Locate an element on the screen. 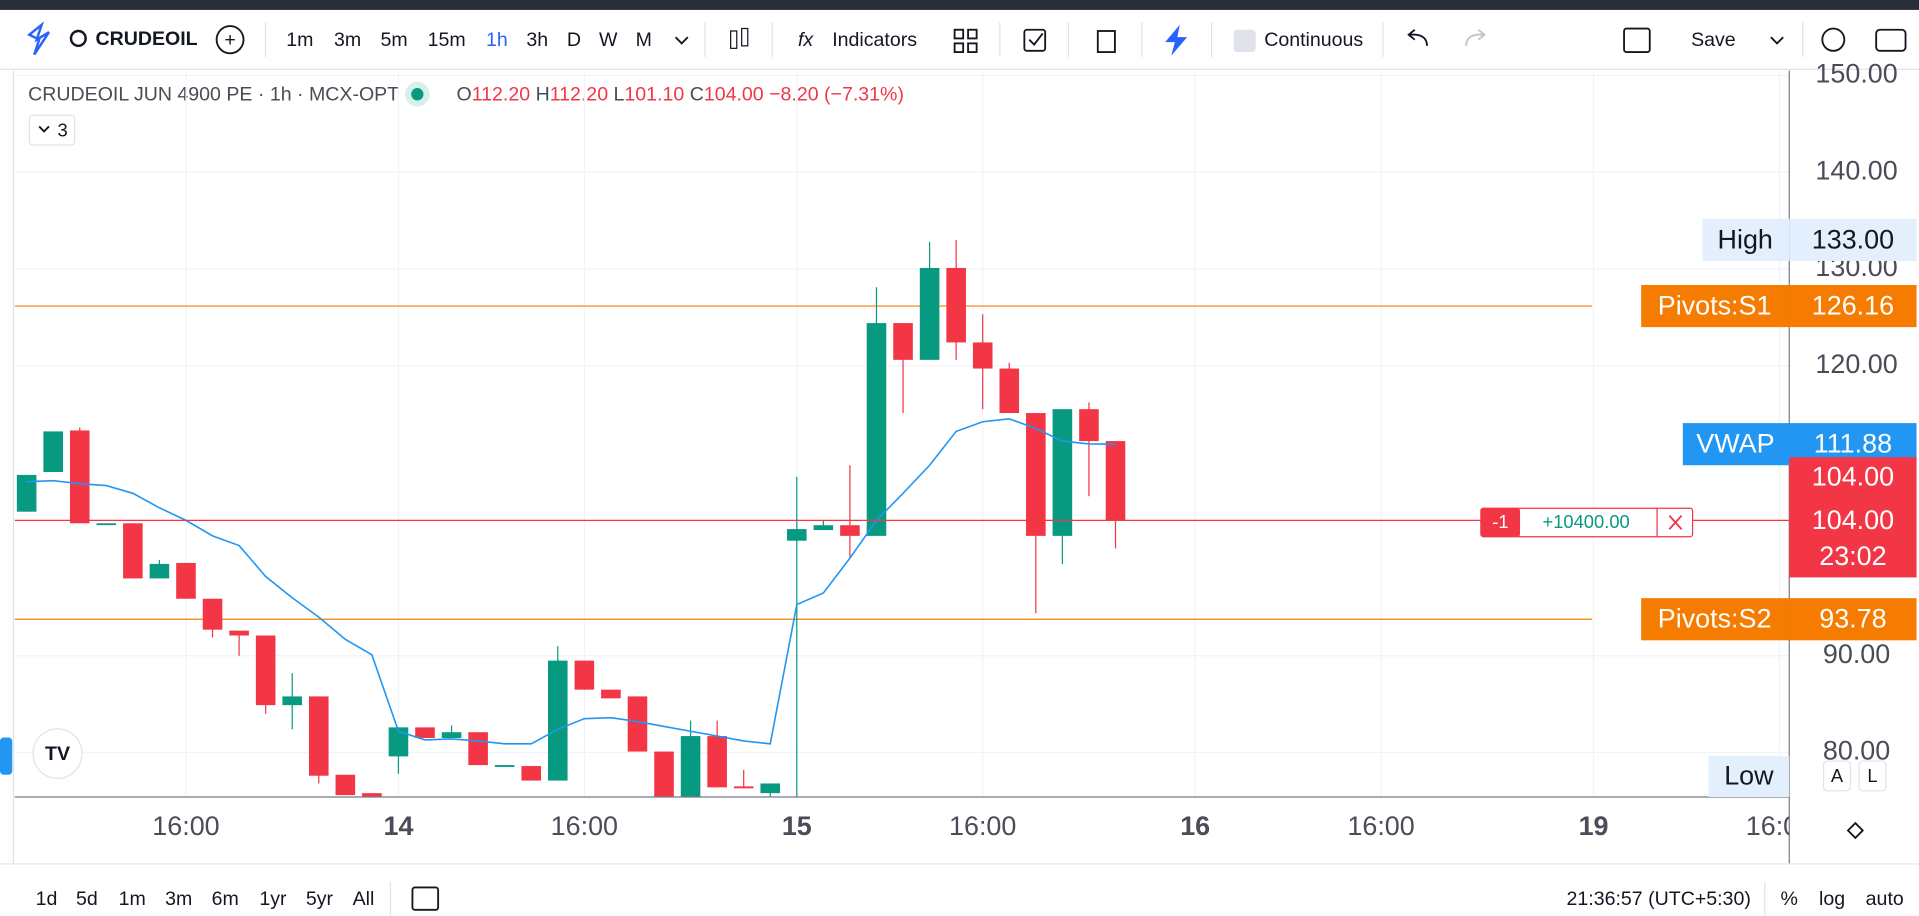 This screenshot has width=1919, height=916. vwap-name-badge is located at coordinates (1736, 444).